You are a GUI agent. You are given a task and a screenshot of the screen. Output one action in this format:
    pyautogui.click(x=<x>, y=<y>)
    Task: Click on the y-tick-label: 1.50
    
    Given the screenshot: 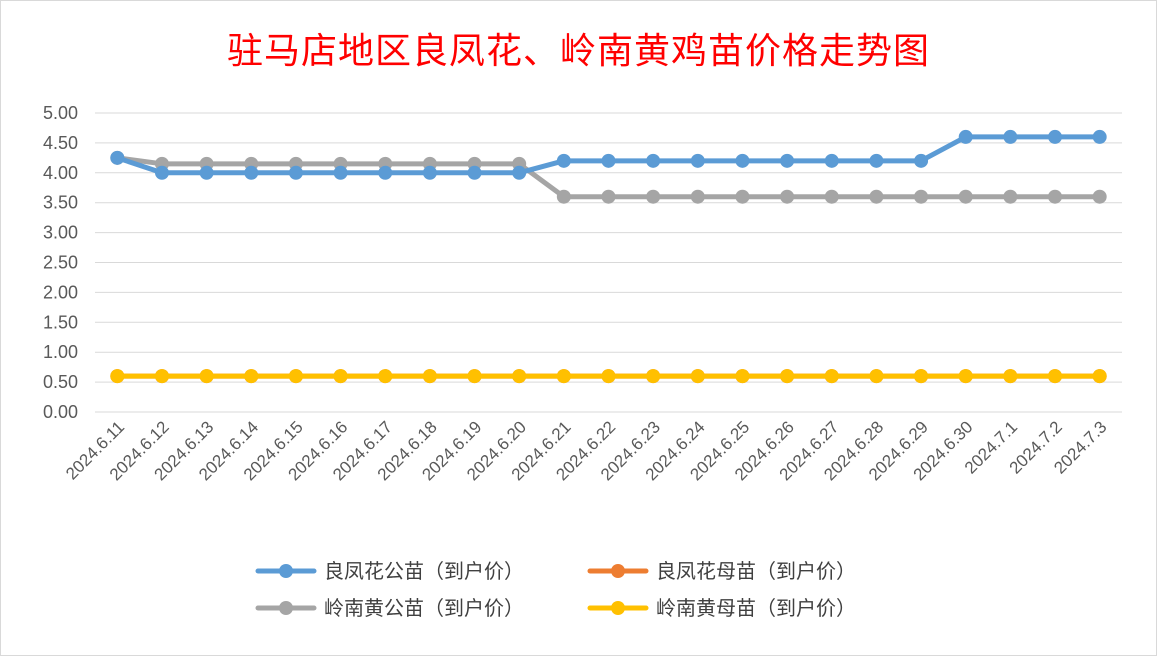 What is the action you would take?
    pyautogui.click(x=60, y=322)
    